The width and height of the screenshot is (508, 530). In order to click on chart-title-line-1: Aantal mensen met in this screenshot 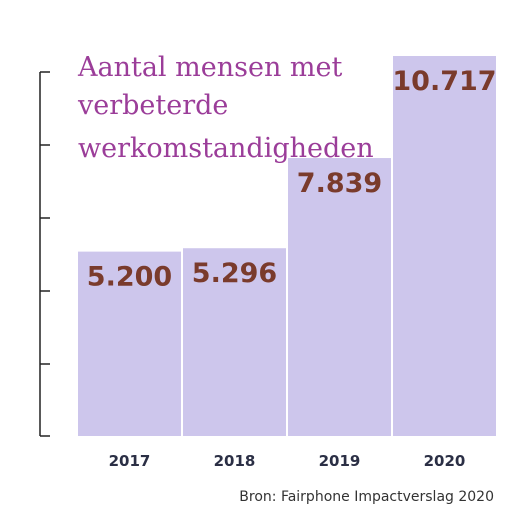, I will do `click(210, 67)`.